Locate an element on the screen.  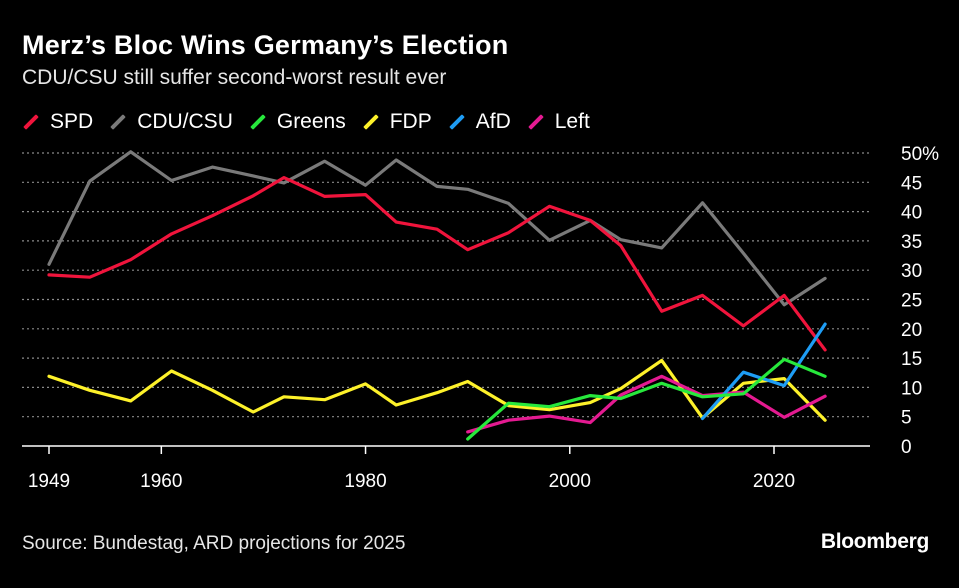
legend-label-cdu-csu: CDU/CSU is located at coordinates (185, 121).